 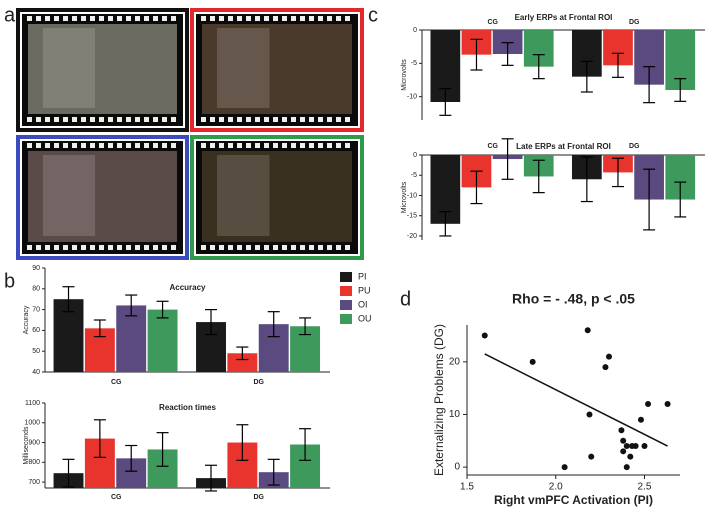 What do you see at coordinates (243, 68) in the screenshot?
I see `photo-light` at bounding box center [243, 68].